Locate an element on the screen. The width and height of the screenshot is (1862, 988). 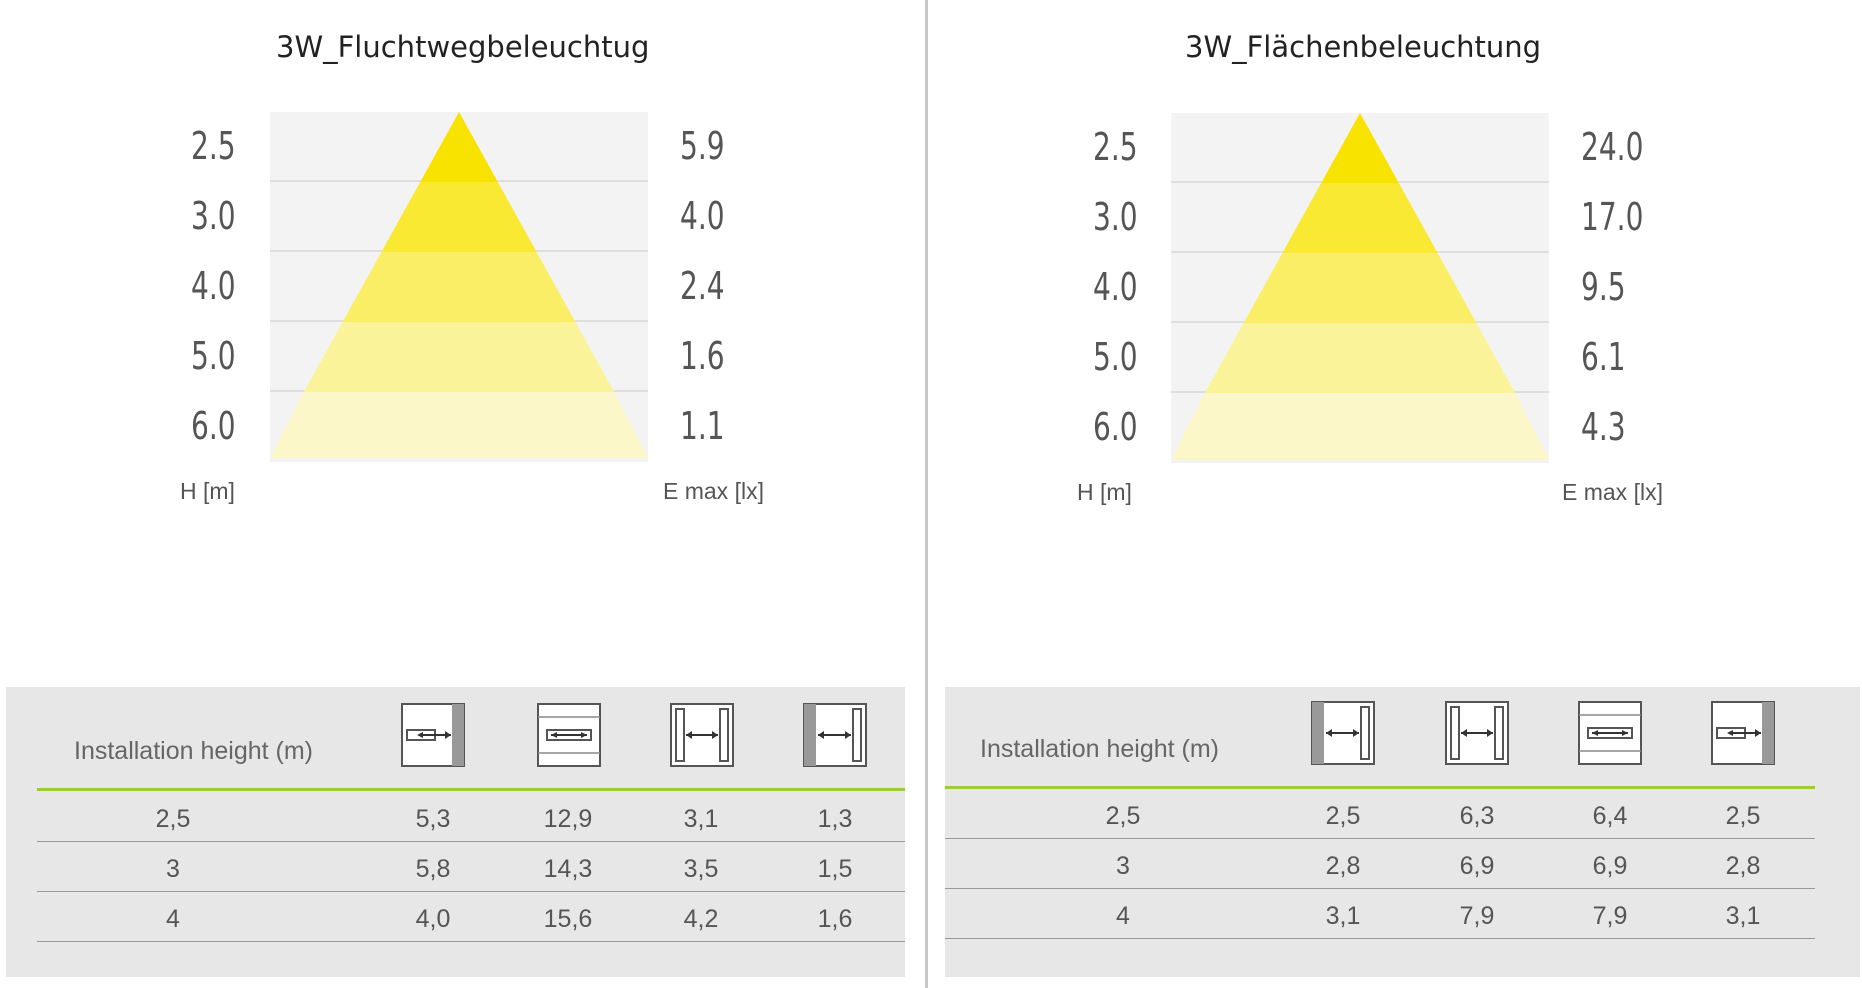
table-cell: 12,9 is located at coordinates (568, 819).